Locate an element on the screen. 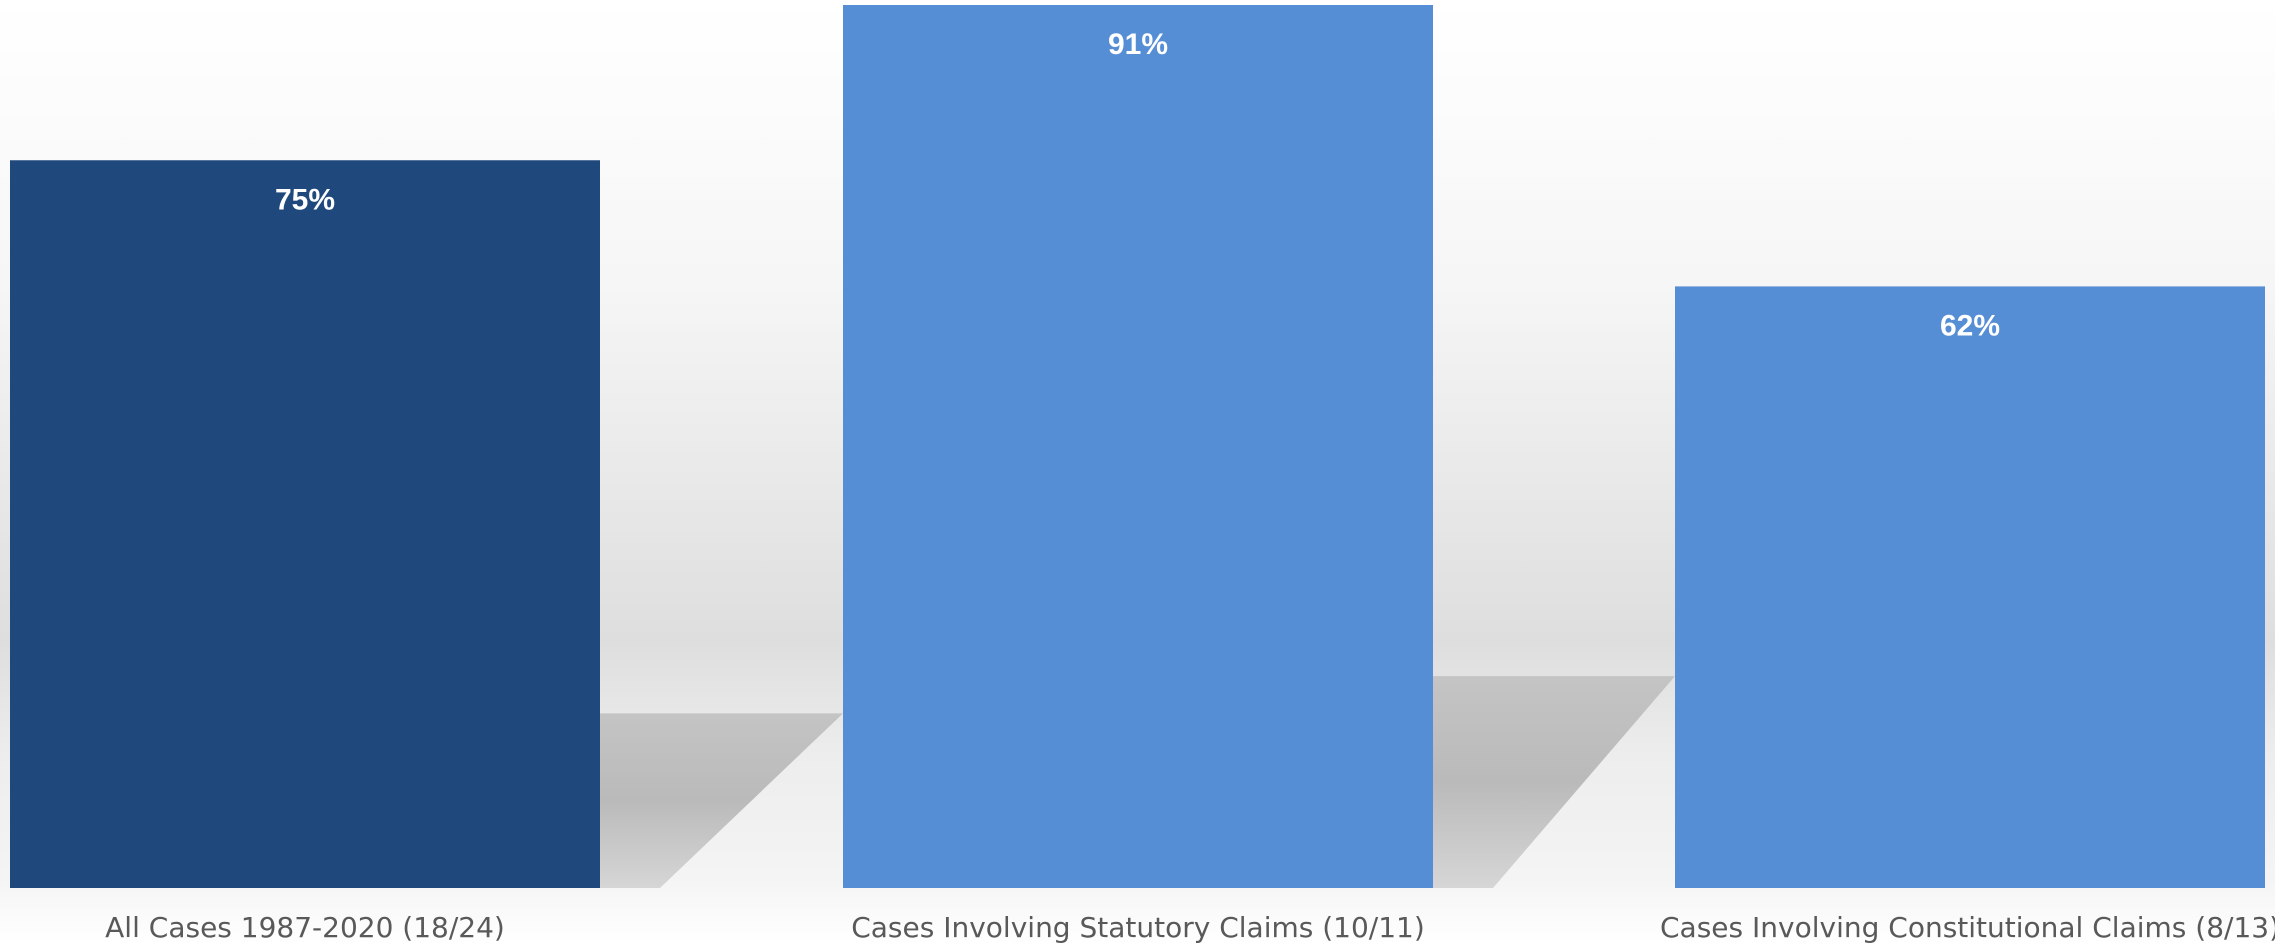 Image resolution: width=2275 pixels, height=944 pixels. bar-shadows is located at coordinates (1137, 782).